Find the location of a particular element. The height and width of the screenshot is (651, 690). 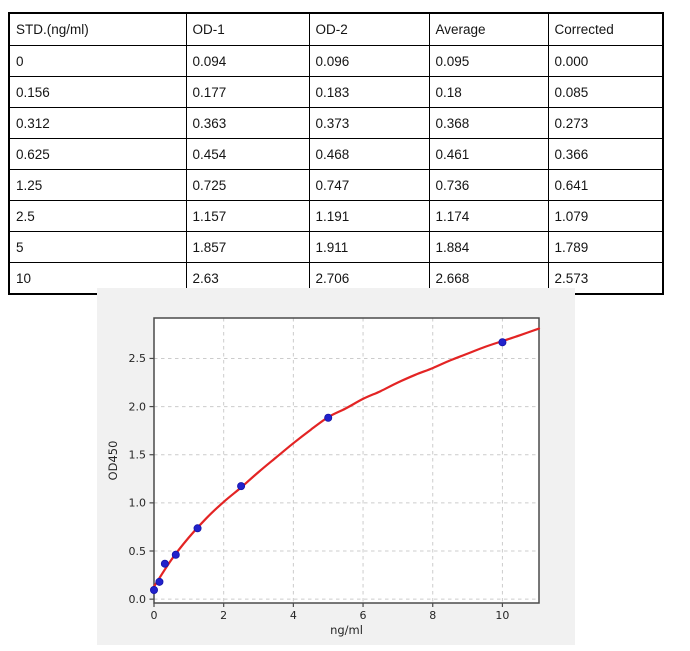

x-tick-label: 10 is located at coordinates (502, 615).